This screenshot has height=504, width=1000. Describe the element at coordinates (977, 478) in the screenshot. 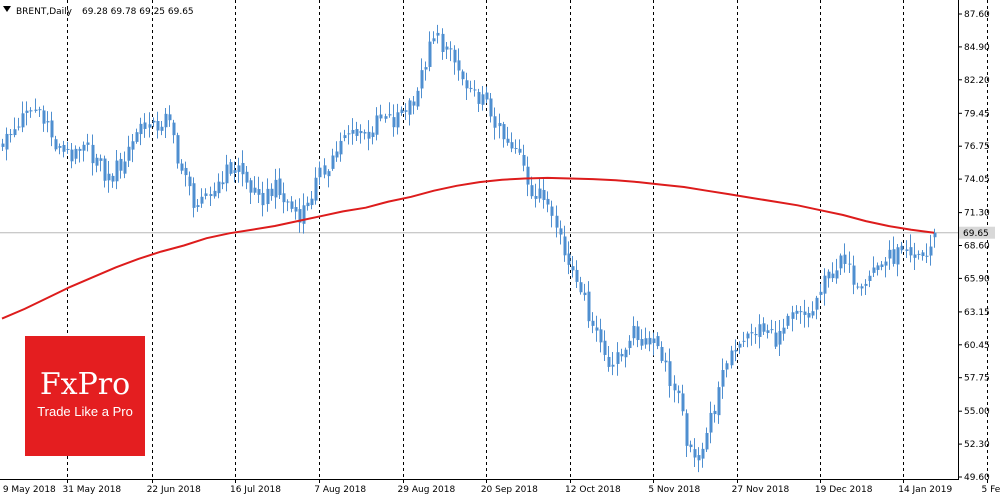

I see `price-tick-label: 49.60` at that location.